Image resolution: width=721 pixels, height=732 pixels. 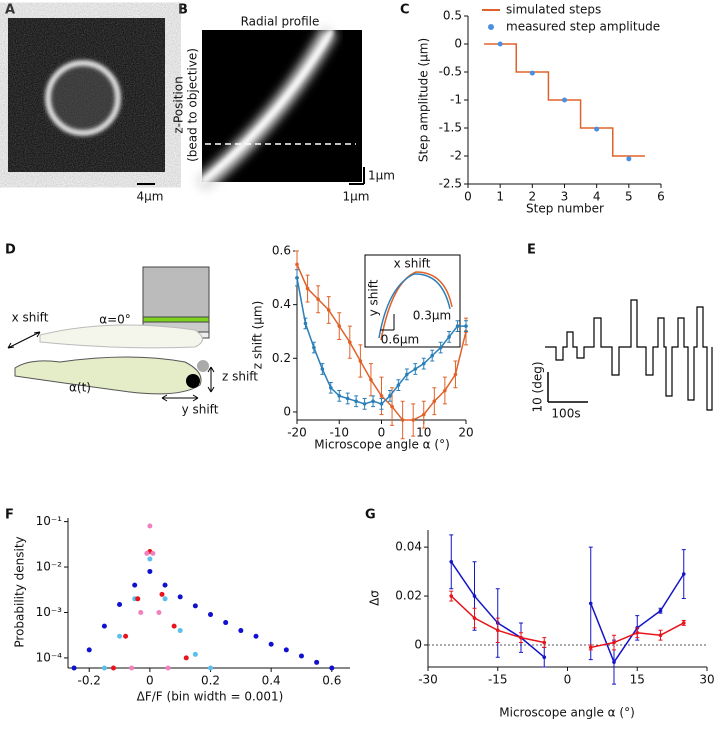 What do you see at coordinates (468, 197) in the screenshot?
I see `x-tick-label: 0` at bounding box center [468, 197].